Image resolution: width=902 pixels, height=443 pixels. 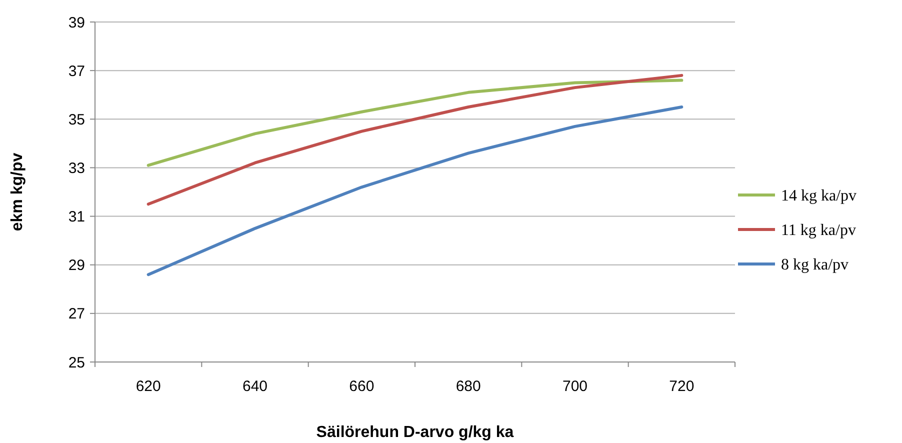 I want to click on y-tick-label: 29, so click(x=76, y=265).